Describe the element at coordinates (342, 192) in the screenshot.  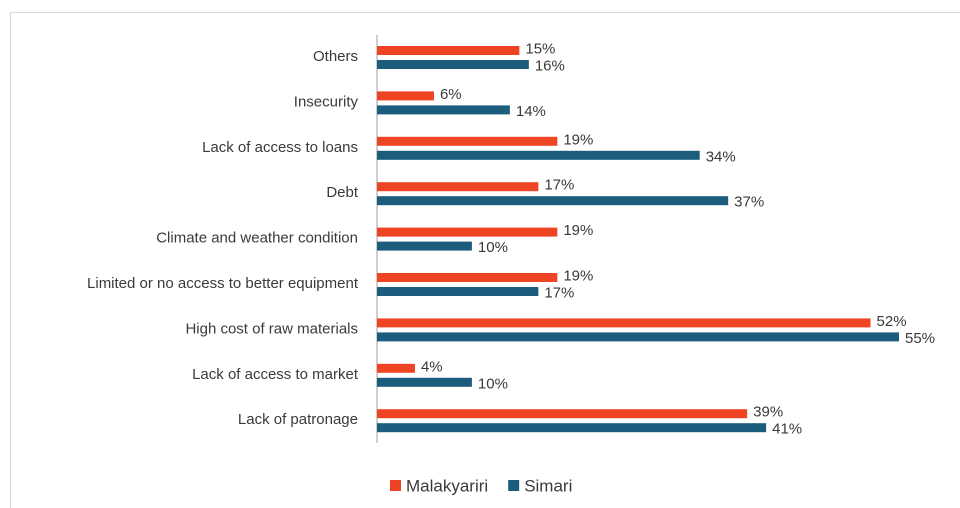
I see `category-label: Debt` at that location.